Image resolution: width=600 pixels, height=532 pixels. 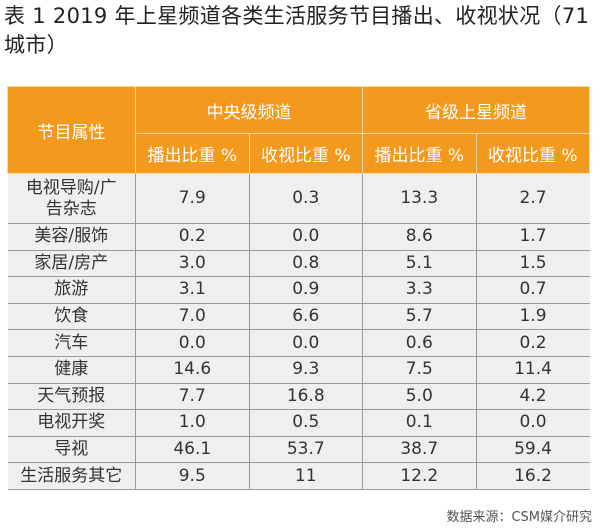 I want to click on table-cell: 0.1, so click(x=419, y=423).